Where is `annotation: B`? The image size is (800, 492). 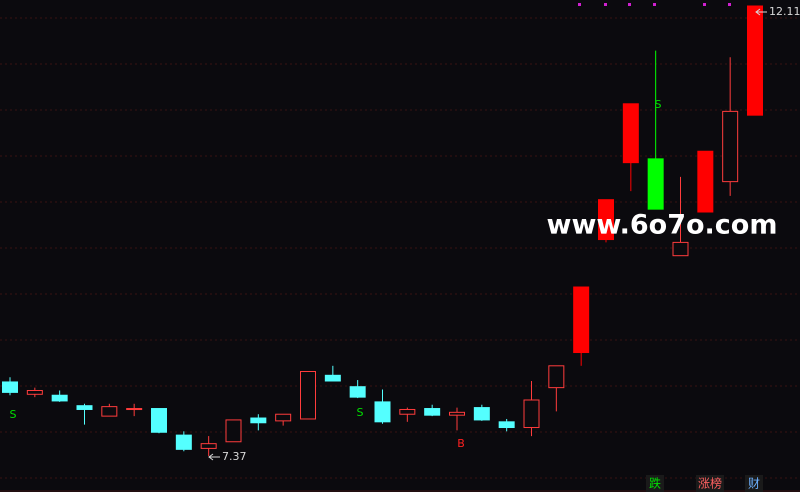
annotation: B is located at coordinates (461, 443).